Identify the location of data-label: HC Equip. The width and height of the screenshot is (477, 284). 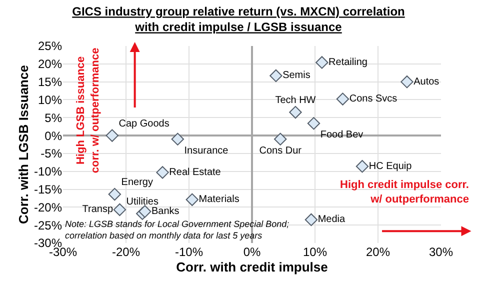
(390, 166).